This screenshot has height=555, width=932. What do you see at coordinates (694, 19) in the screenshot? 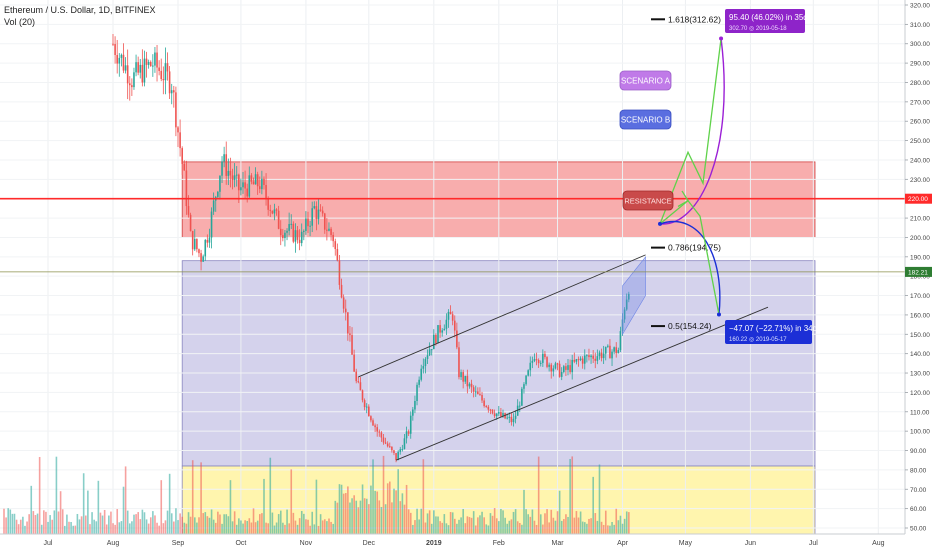
I see `fib-level-label: 1.618(312.62)` at bounding box center [694, 19].